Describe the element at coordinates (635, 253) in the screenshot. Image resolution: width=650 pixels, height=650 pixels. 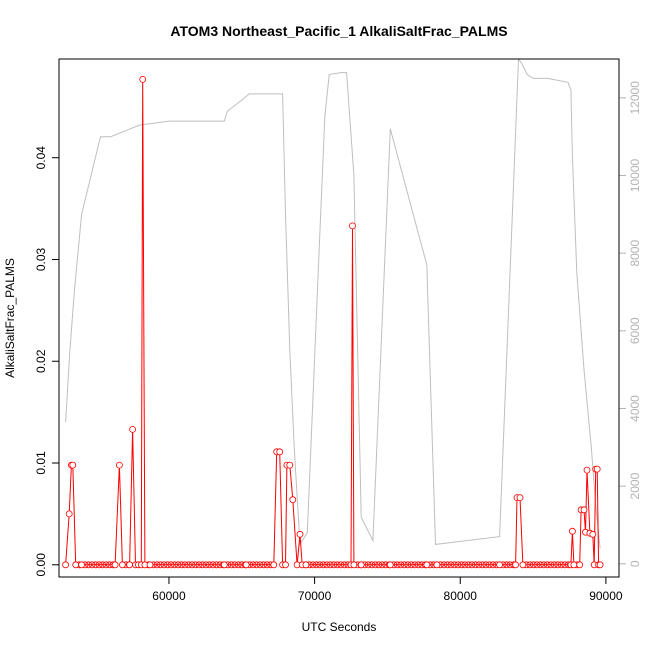
I see `y2-tick-label: 8000` at that location.